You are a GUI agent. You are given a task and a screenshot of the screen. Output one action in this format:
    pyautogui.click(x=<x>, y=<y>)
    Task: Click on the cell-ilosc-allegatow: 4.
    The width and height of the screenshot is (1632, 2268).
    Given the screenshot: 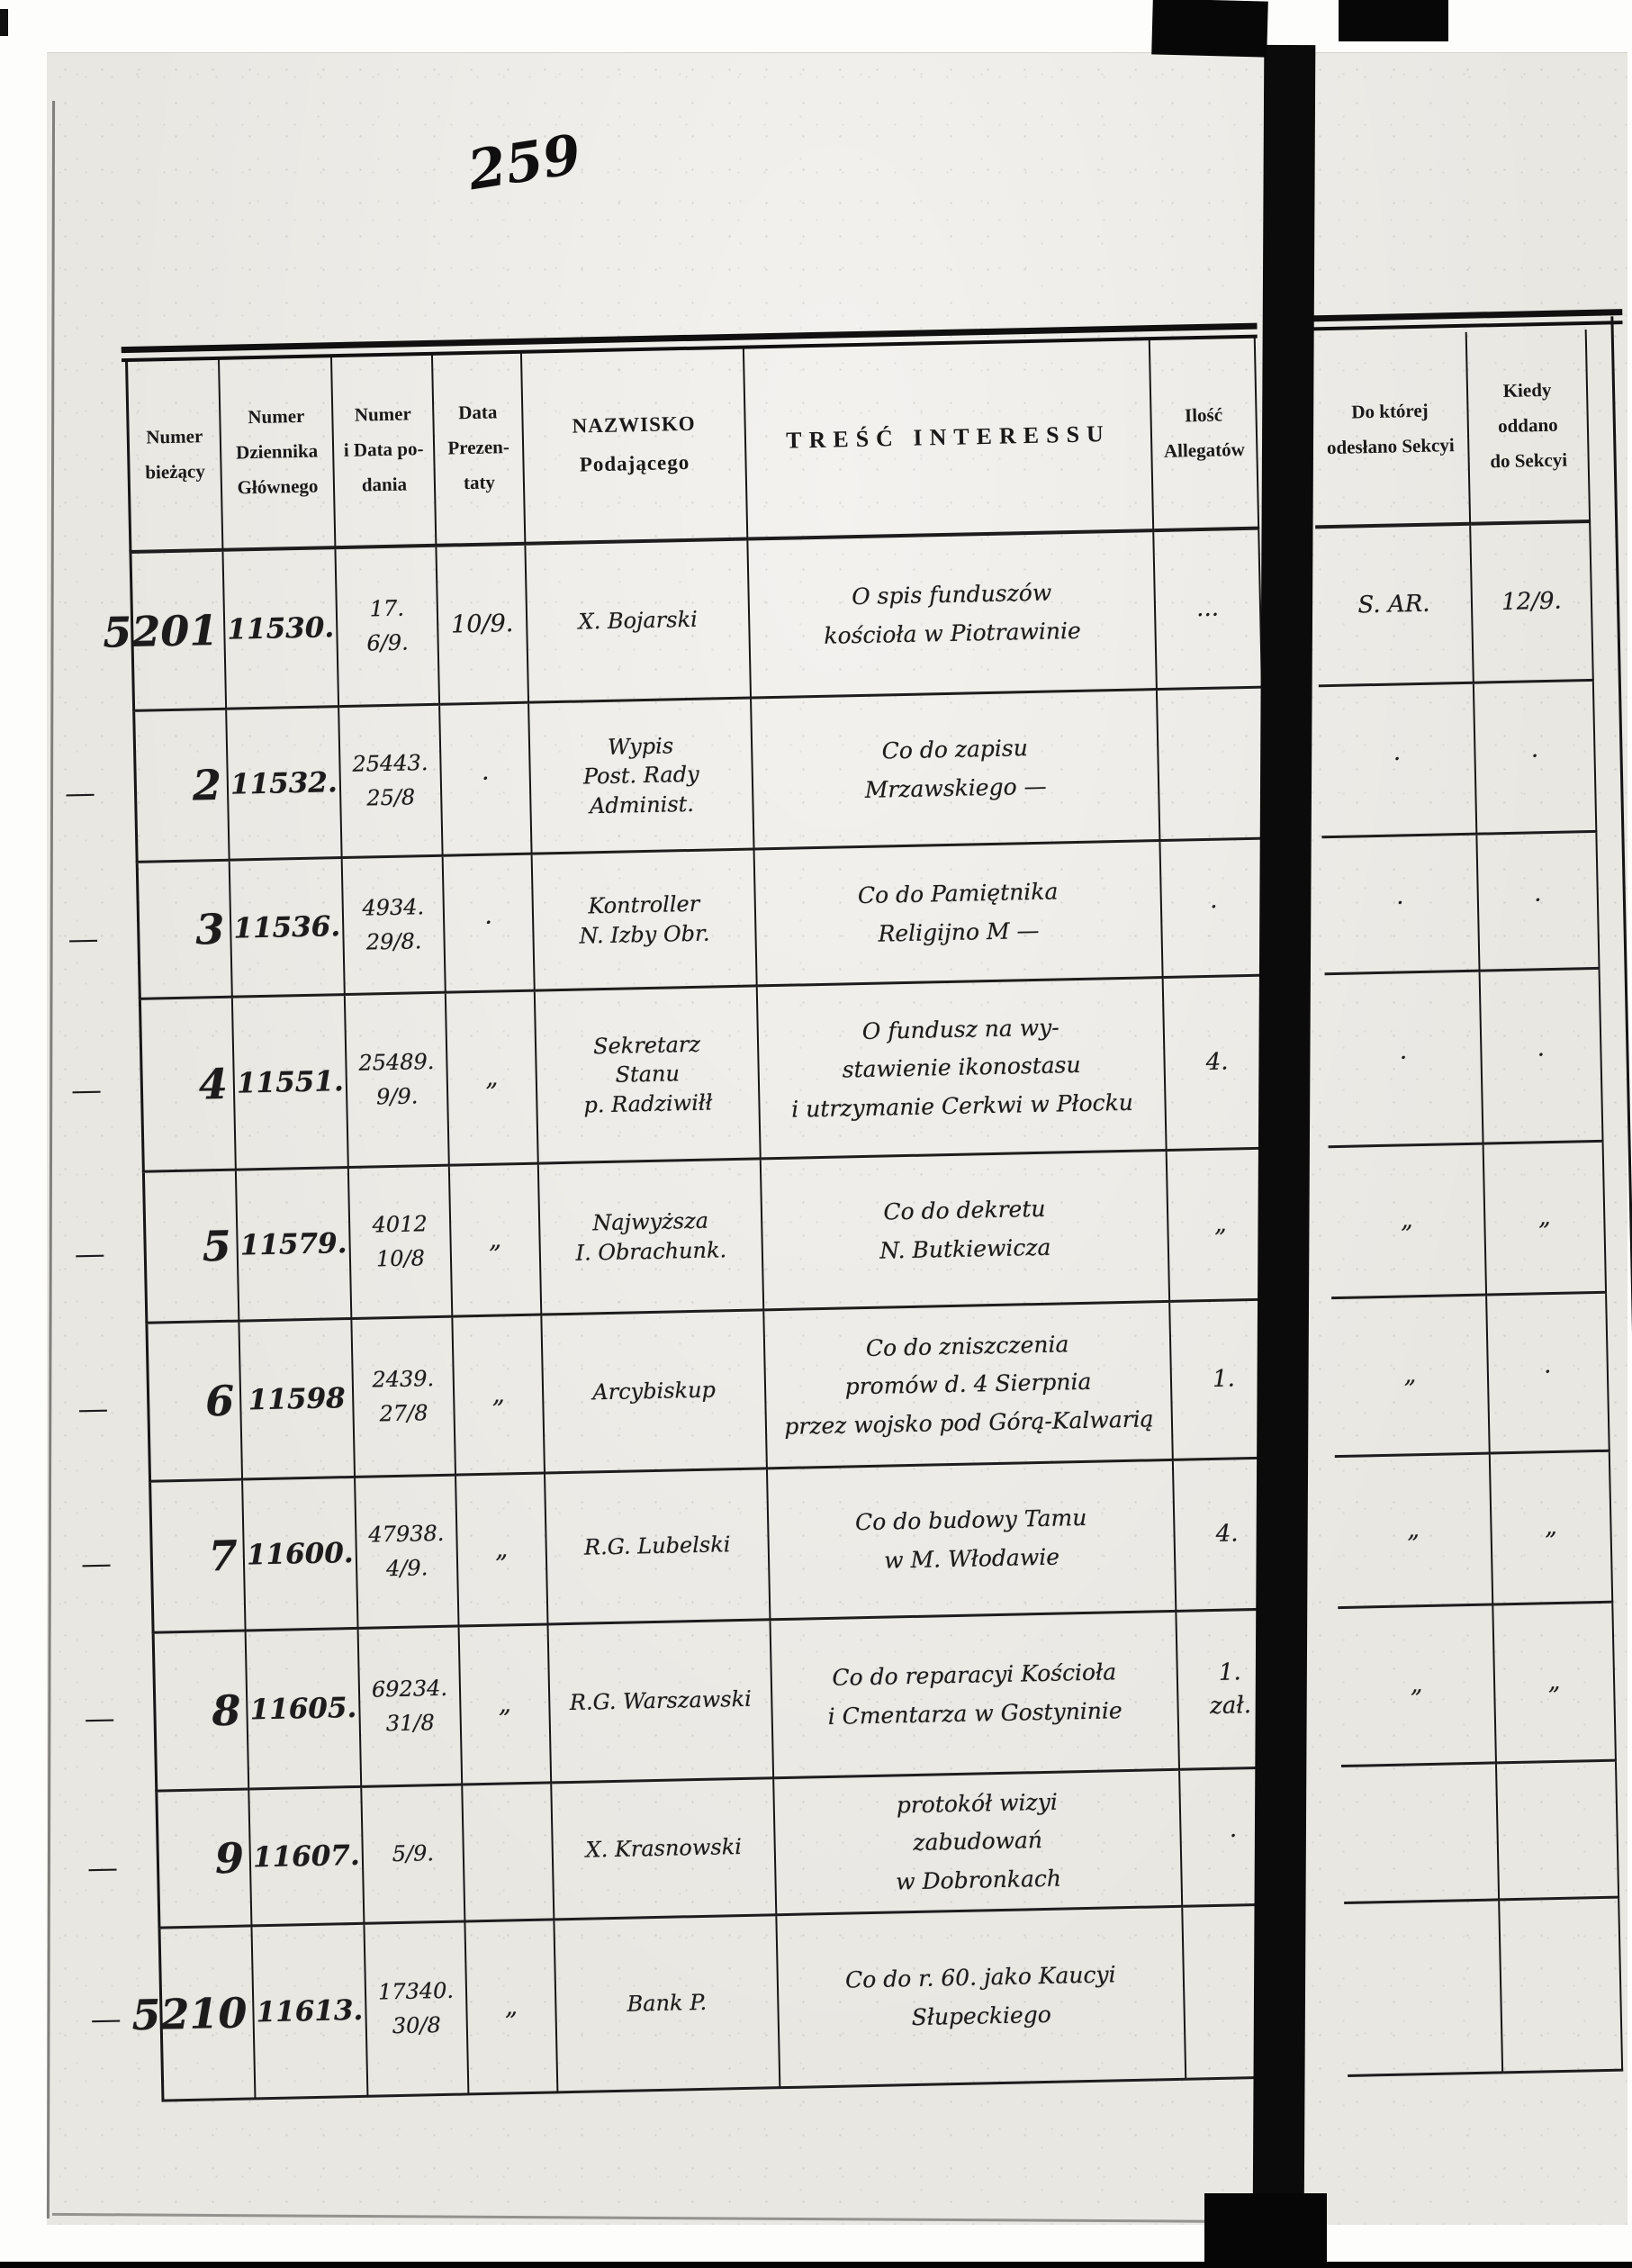 What is the action you would take?
    pyautogui.click(x=1218, y=1064)
    